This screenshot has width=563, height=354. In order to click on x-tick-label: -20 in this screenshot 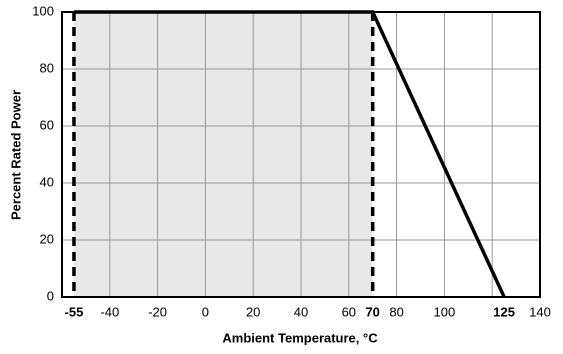, I will do `click(157, 311)`.